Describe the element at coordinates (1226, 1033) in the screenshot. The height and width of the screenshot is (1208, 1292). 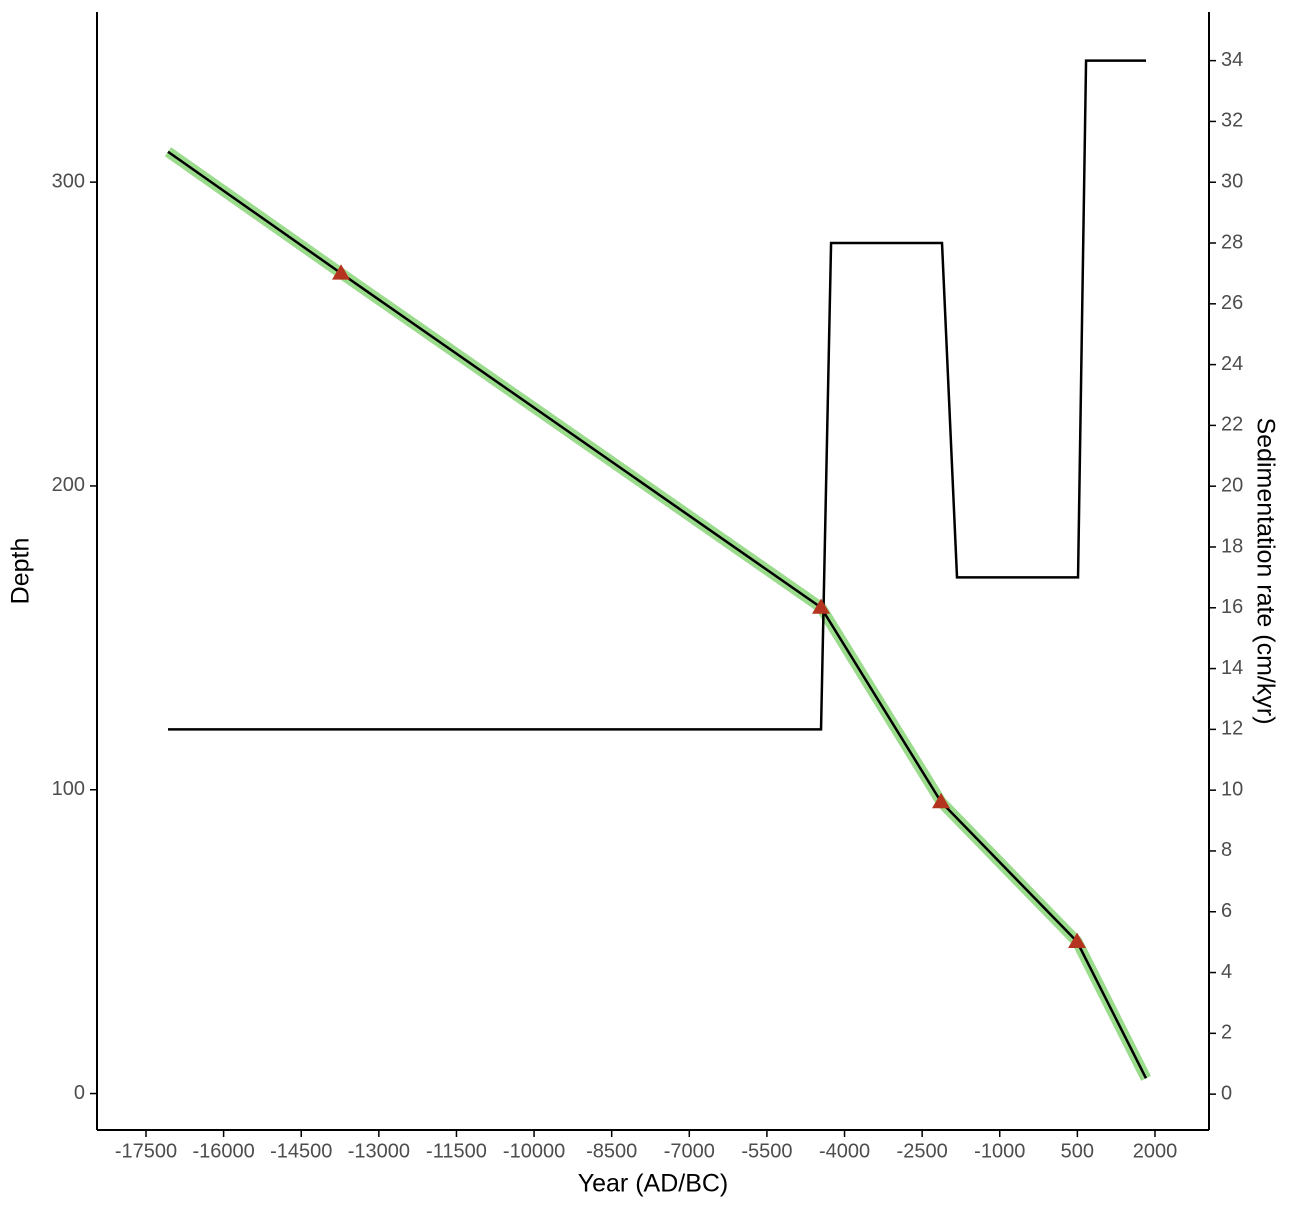
I see `y2-tick-label: 2` at that location.